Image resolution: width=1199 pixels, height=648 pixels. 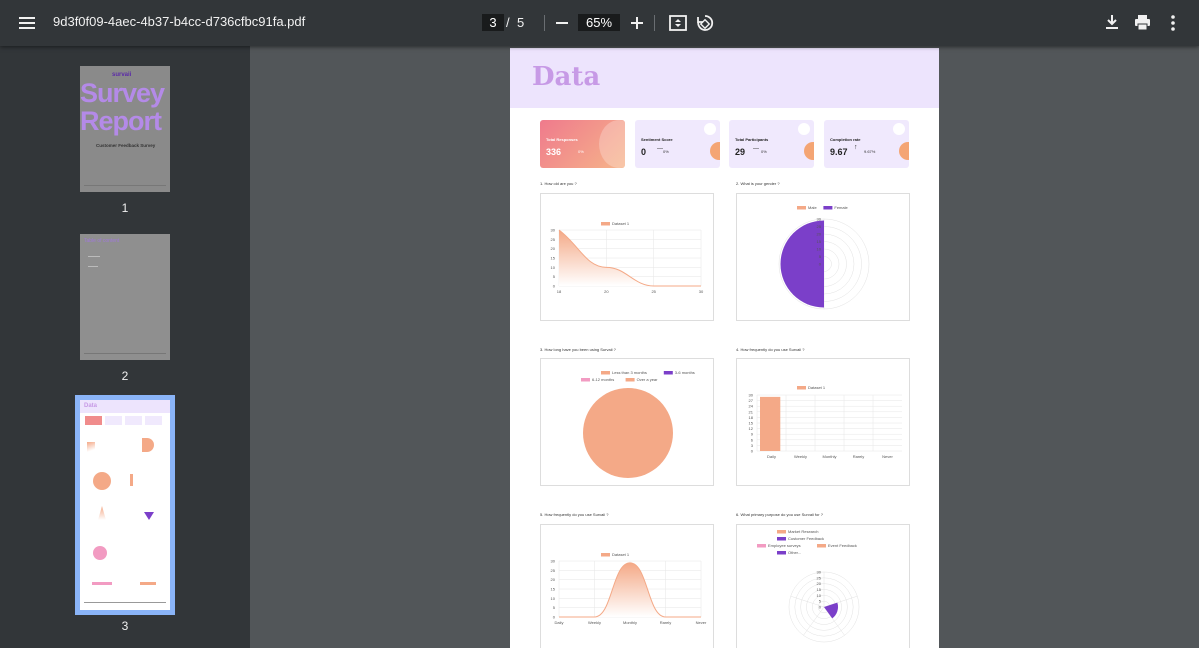 I want to click on legend-label: 6-12 months, so click(x=603, y=379).